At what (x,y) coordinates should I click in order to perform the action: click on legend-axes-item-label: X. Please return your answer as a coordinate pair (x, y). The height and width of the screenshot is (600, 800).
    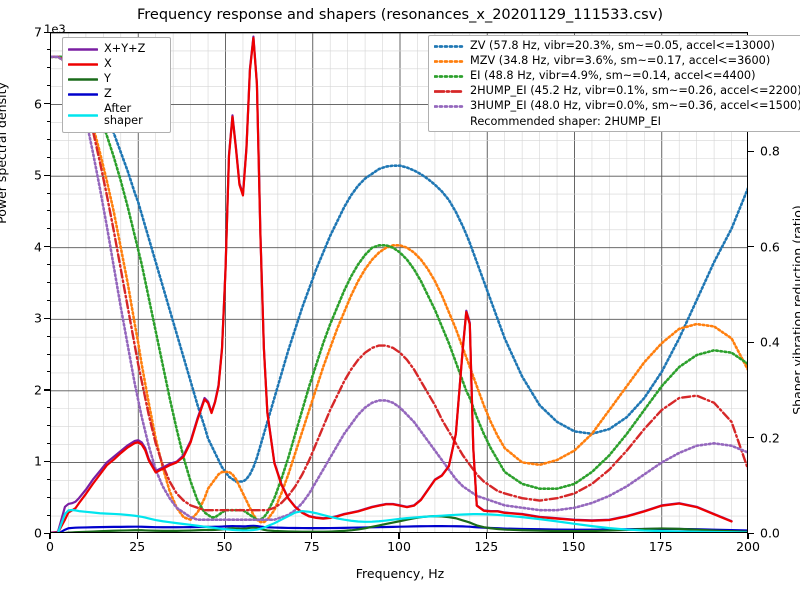
    Looking at the image, I should click on (108, 64).